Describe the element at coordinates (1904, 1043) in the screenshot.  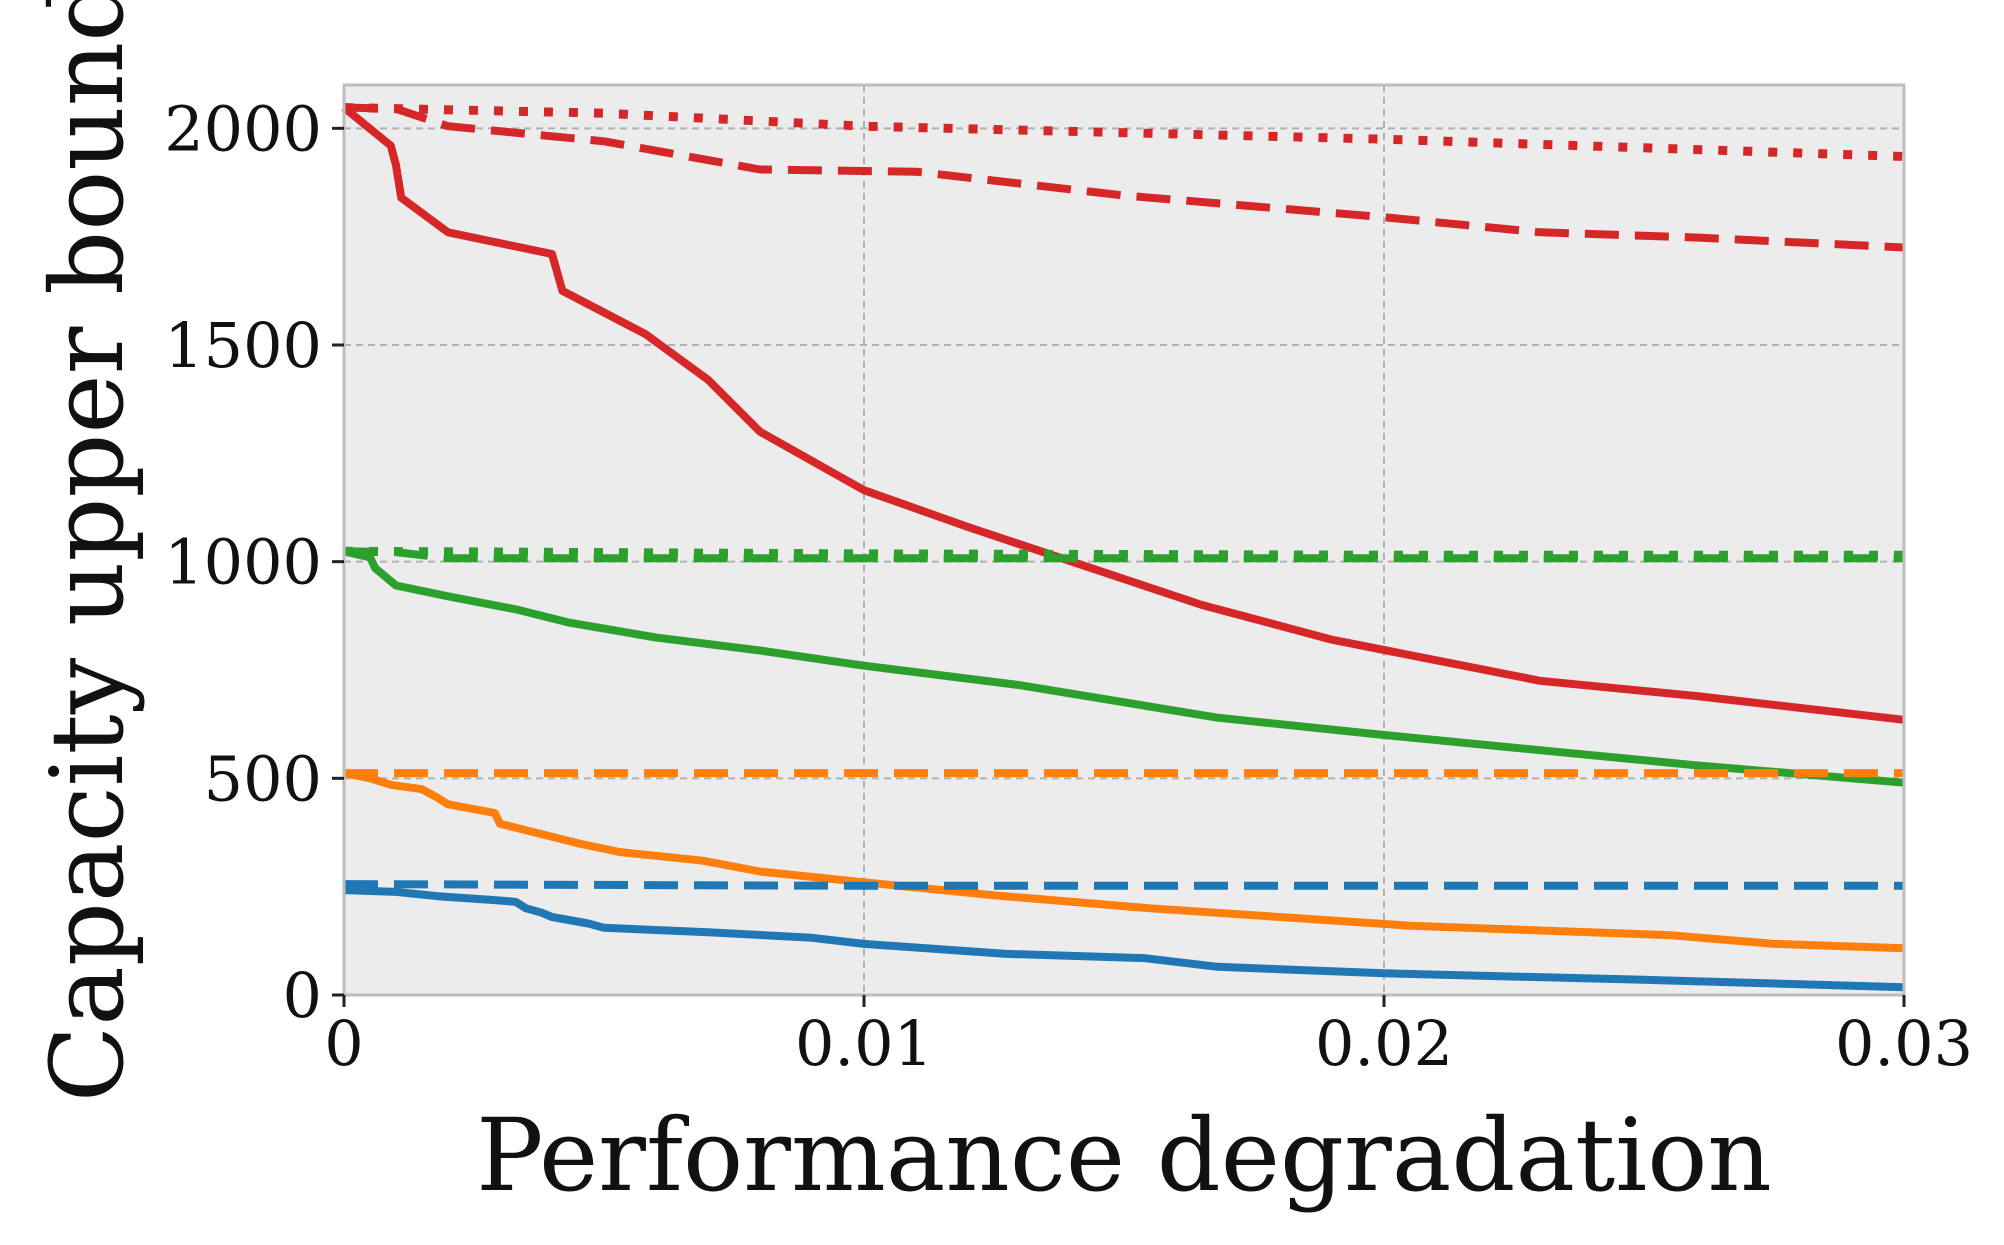
I see `x-tick-label: 0.03` at that location.